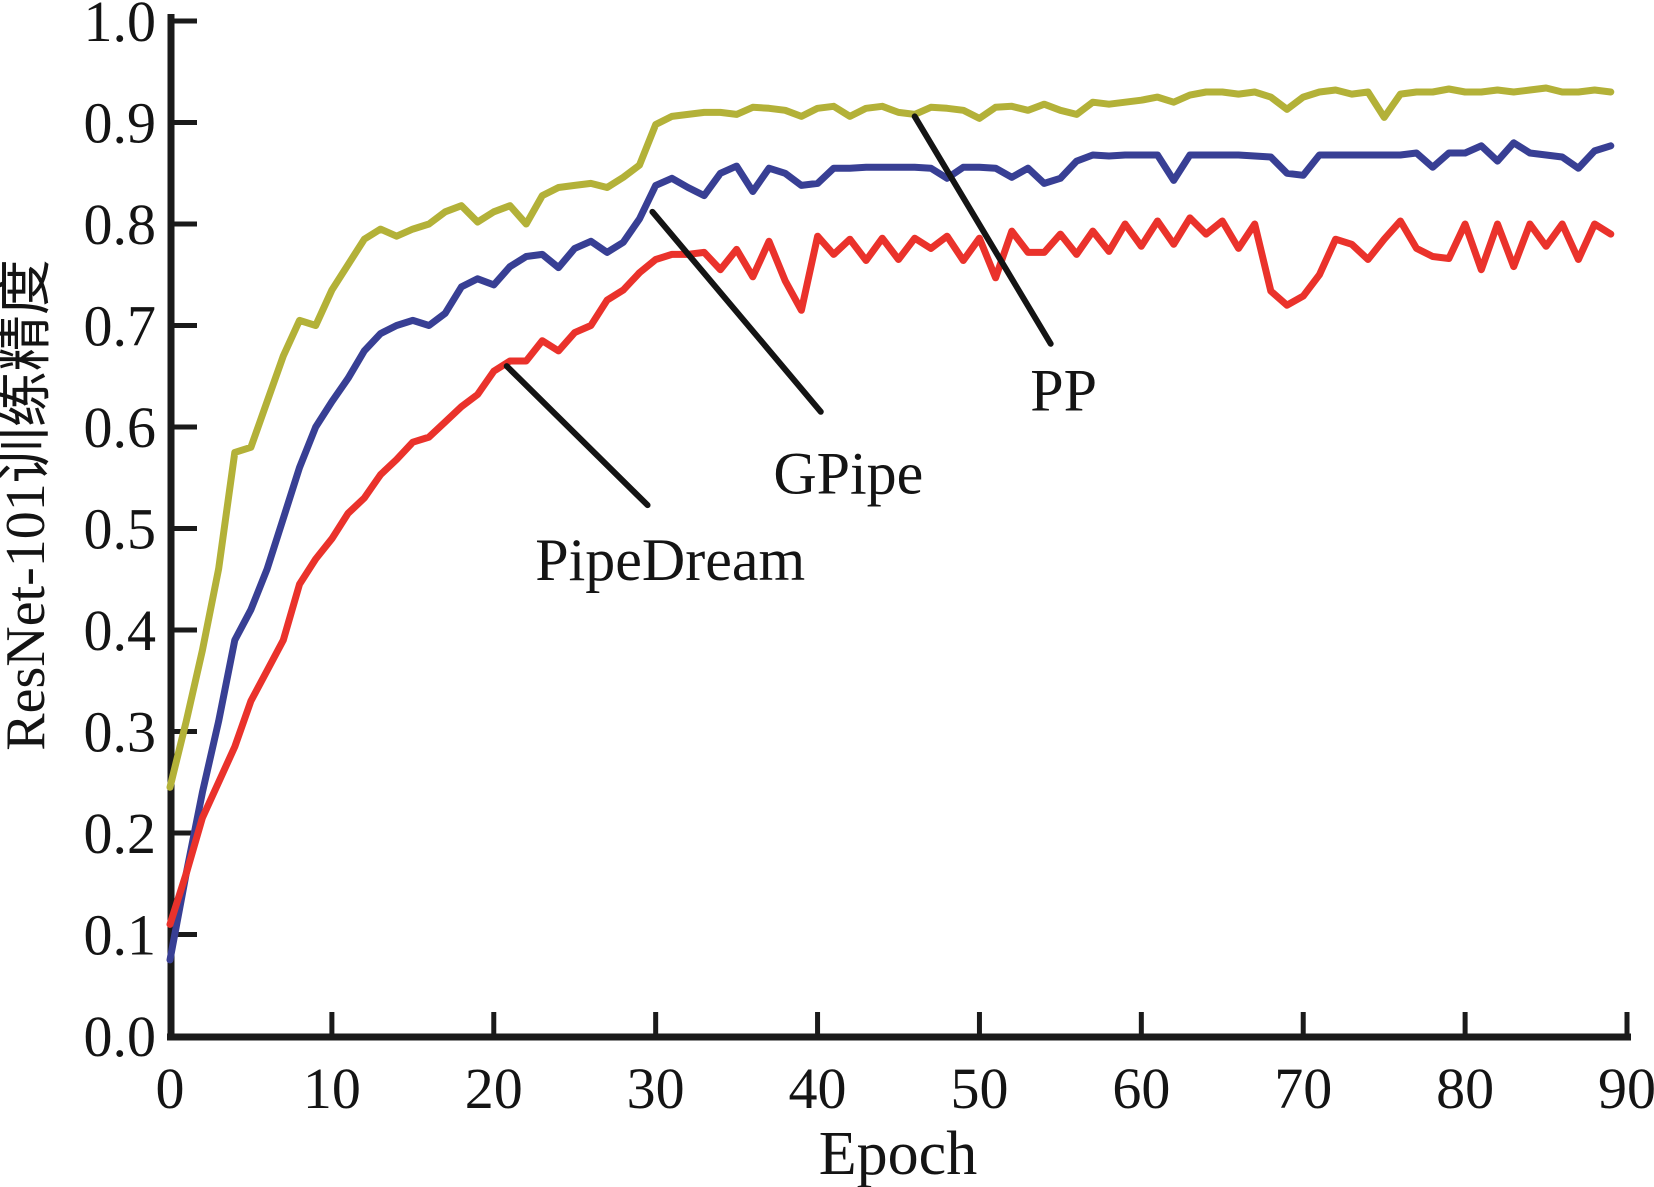  Describe the element at coordinates (1303, 1088) in the screenshot. I see `x-tick-label: 70` at that location.